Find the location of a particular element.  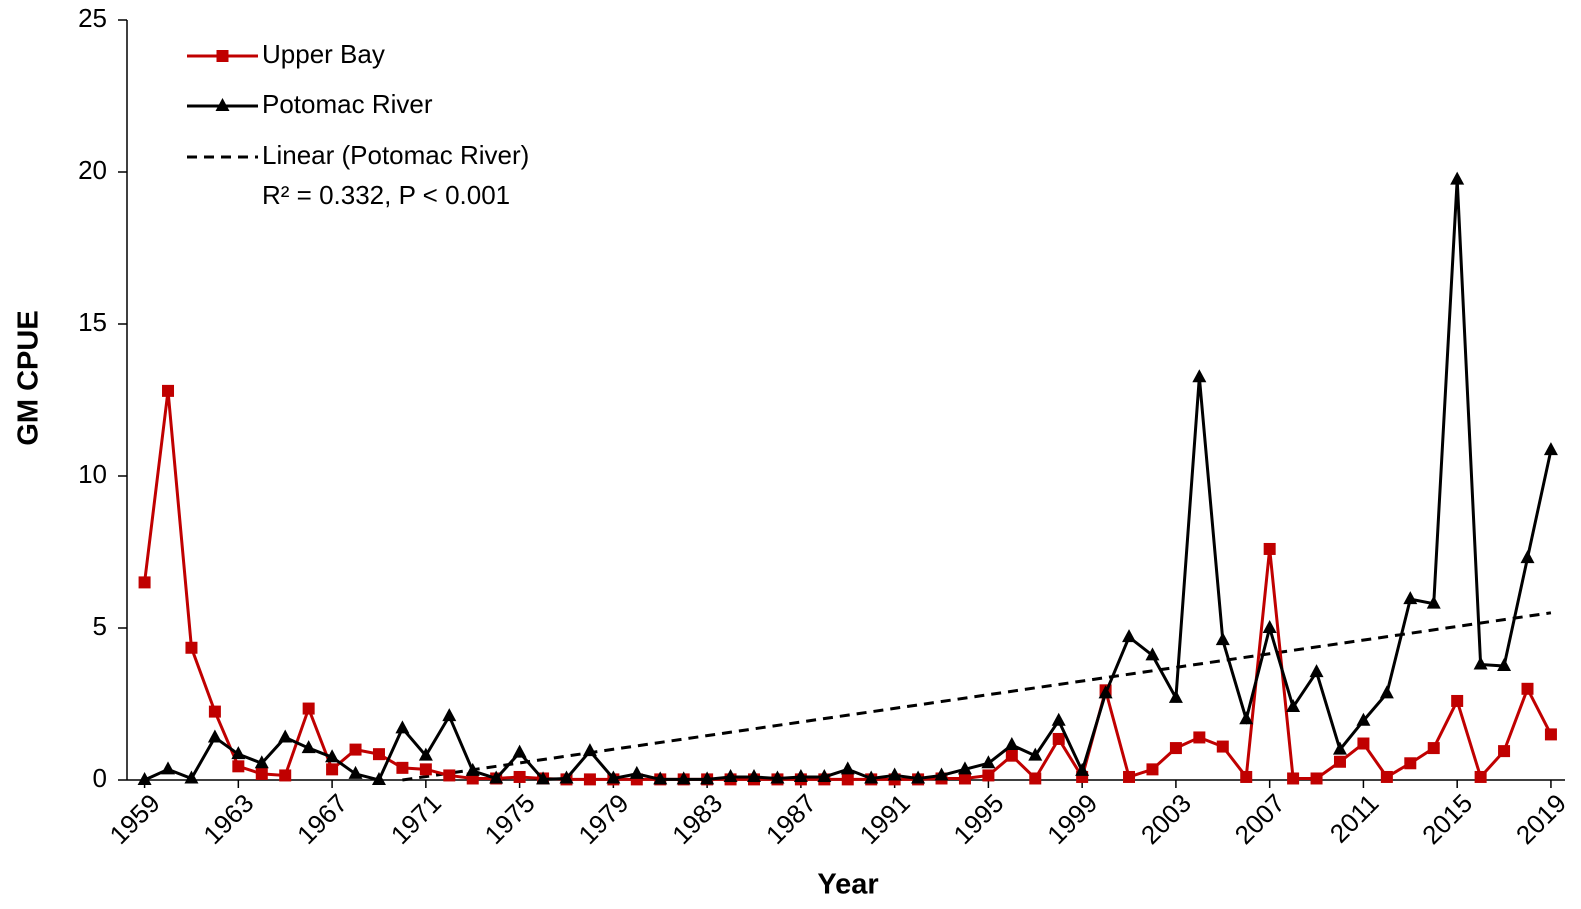

x-tick-label: 1971 is located at coordinates (416, 819).